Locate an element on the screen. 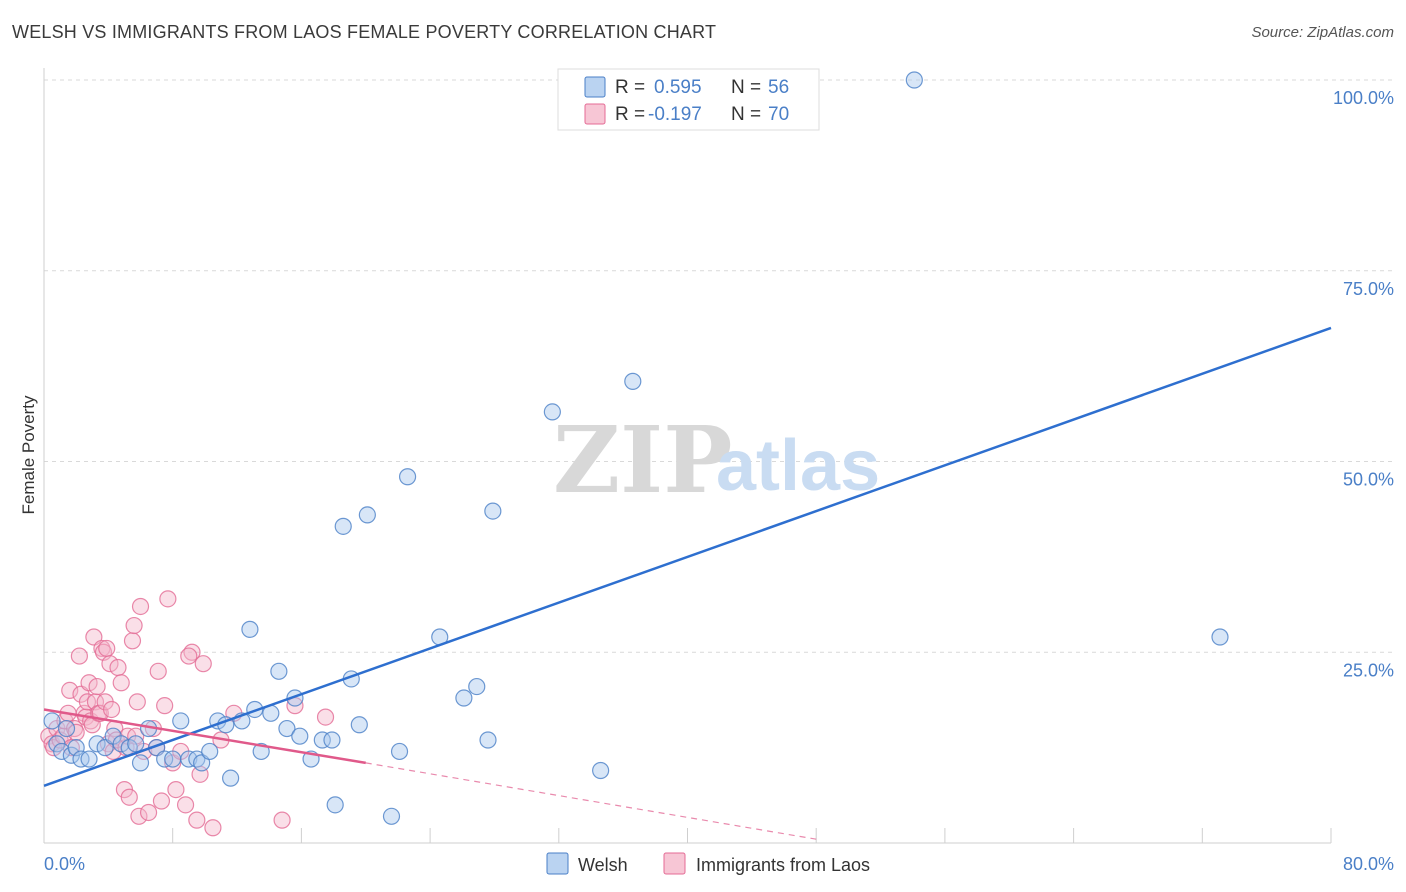 This screenshot has height=892, width=1406. laos-points is located at coordinates (187, 713).